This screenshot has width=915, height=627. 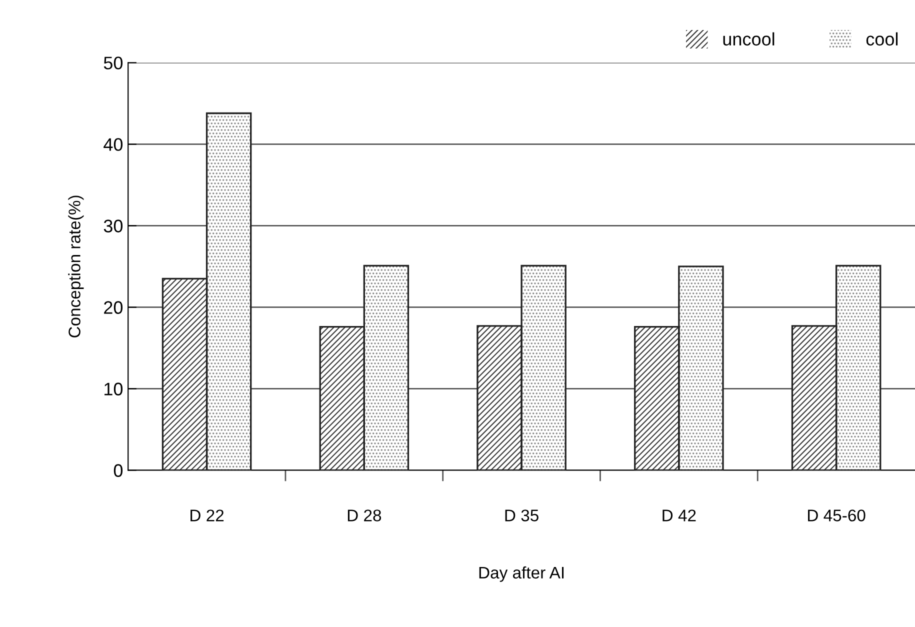 I want to click on y-tick-label: 0, so click(x=118, y=470).